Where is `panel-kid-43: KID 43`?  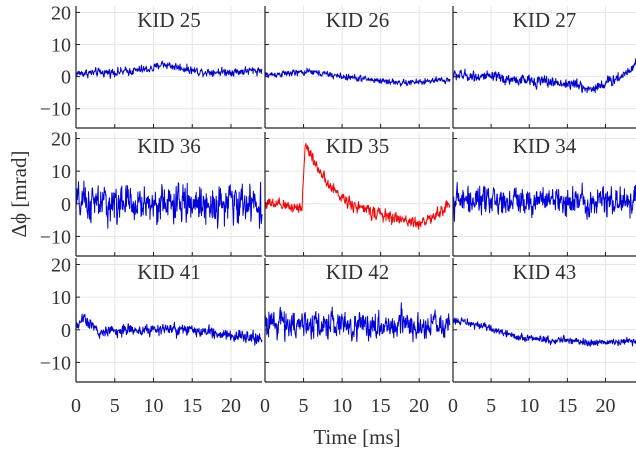 panel-kid-43: KID 43 is located at coordinates (544, 320).